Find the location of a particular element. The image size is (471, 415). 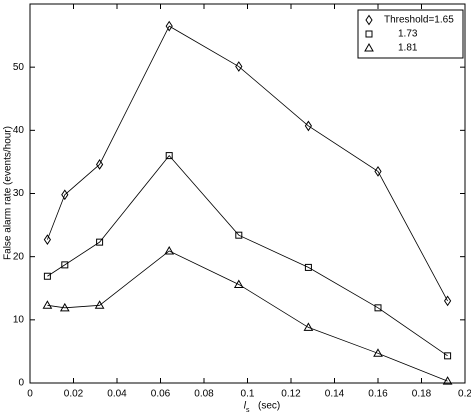

y-tick-label: 50 is located at coordinates (19, 67).